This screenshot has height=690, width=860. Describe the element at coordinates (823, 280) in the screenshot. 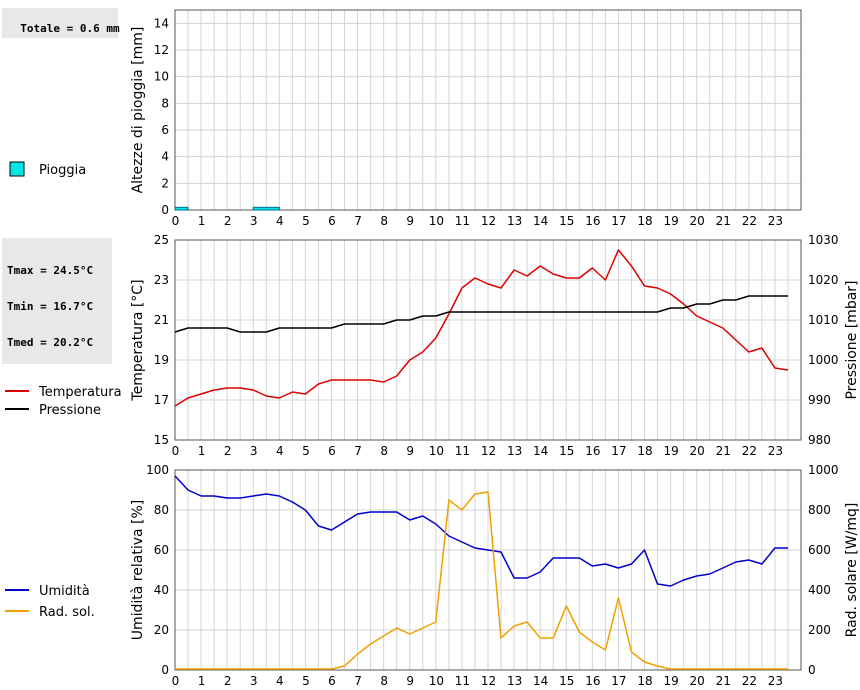

I see `y2-tick-label: 1020` at that location.